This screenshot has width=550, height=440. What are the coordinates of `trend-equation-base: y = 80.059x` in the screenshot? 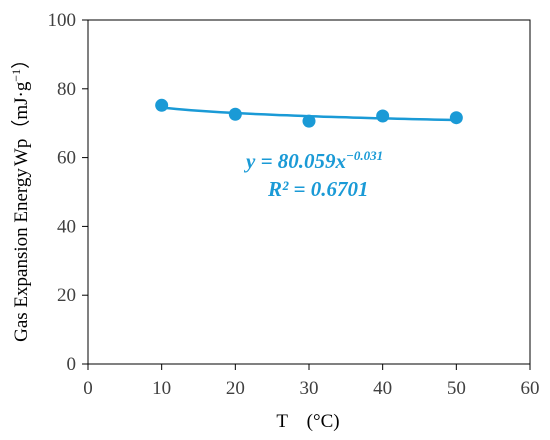 It's located at (294, 161).